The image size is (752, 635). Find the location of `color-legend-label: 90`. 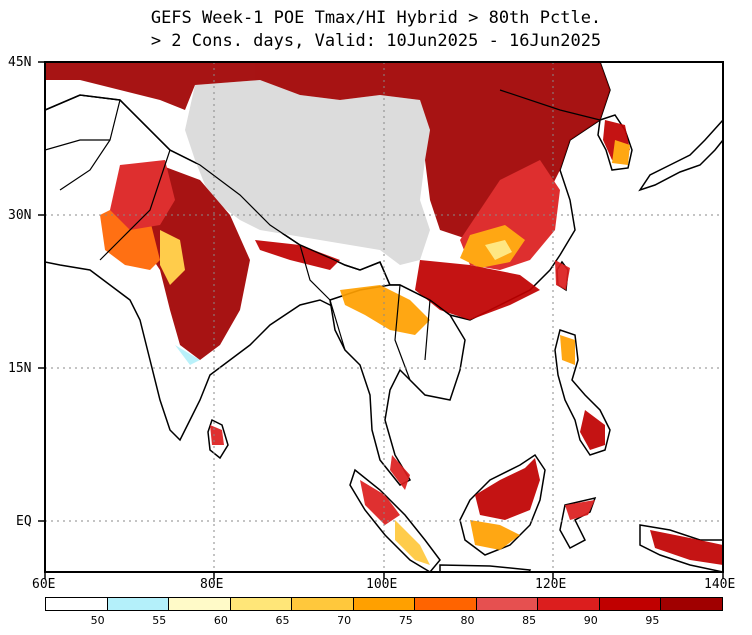

color-legend-label: 90 is located at coordinates (590, 620).